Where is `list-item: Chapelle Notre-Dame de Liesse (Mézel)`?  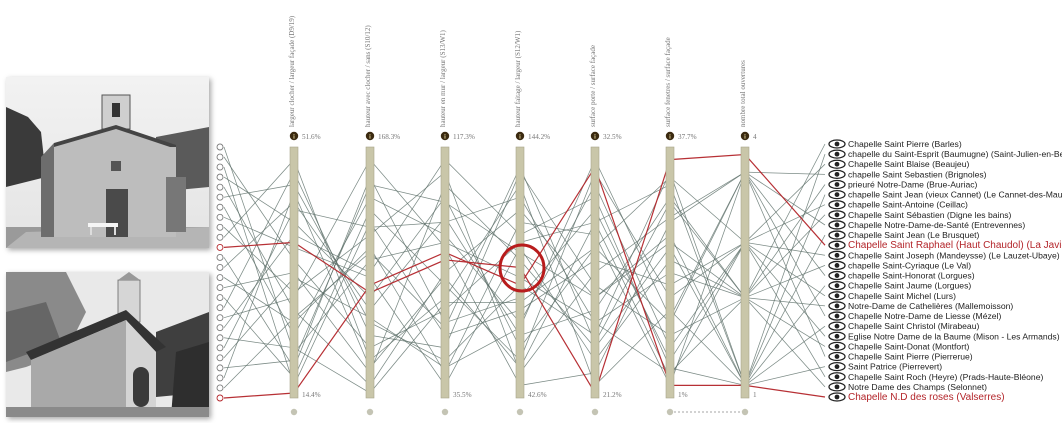 list-item: Chapelle Notre-Dame de Liesse (Mézel) is located at coordinates (914, 316).